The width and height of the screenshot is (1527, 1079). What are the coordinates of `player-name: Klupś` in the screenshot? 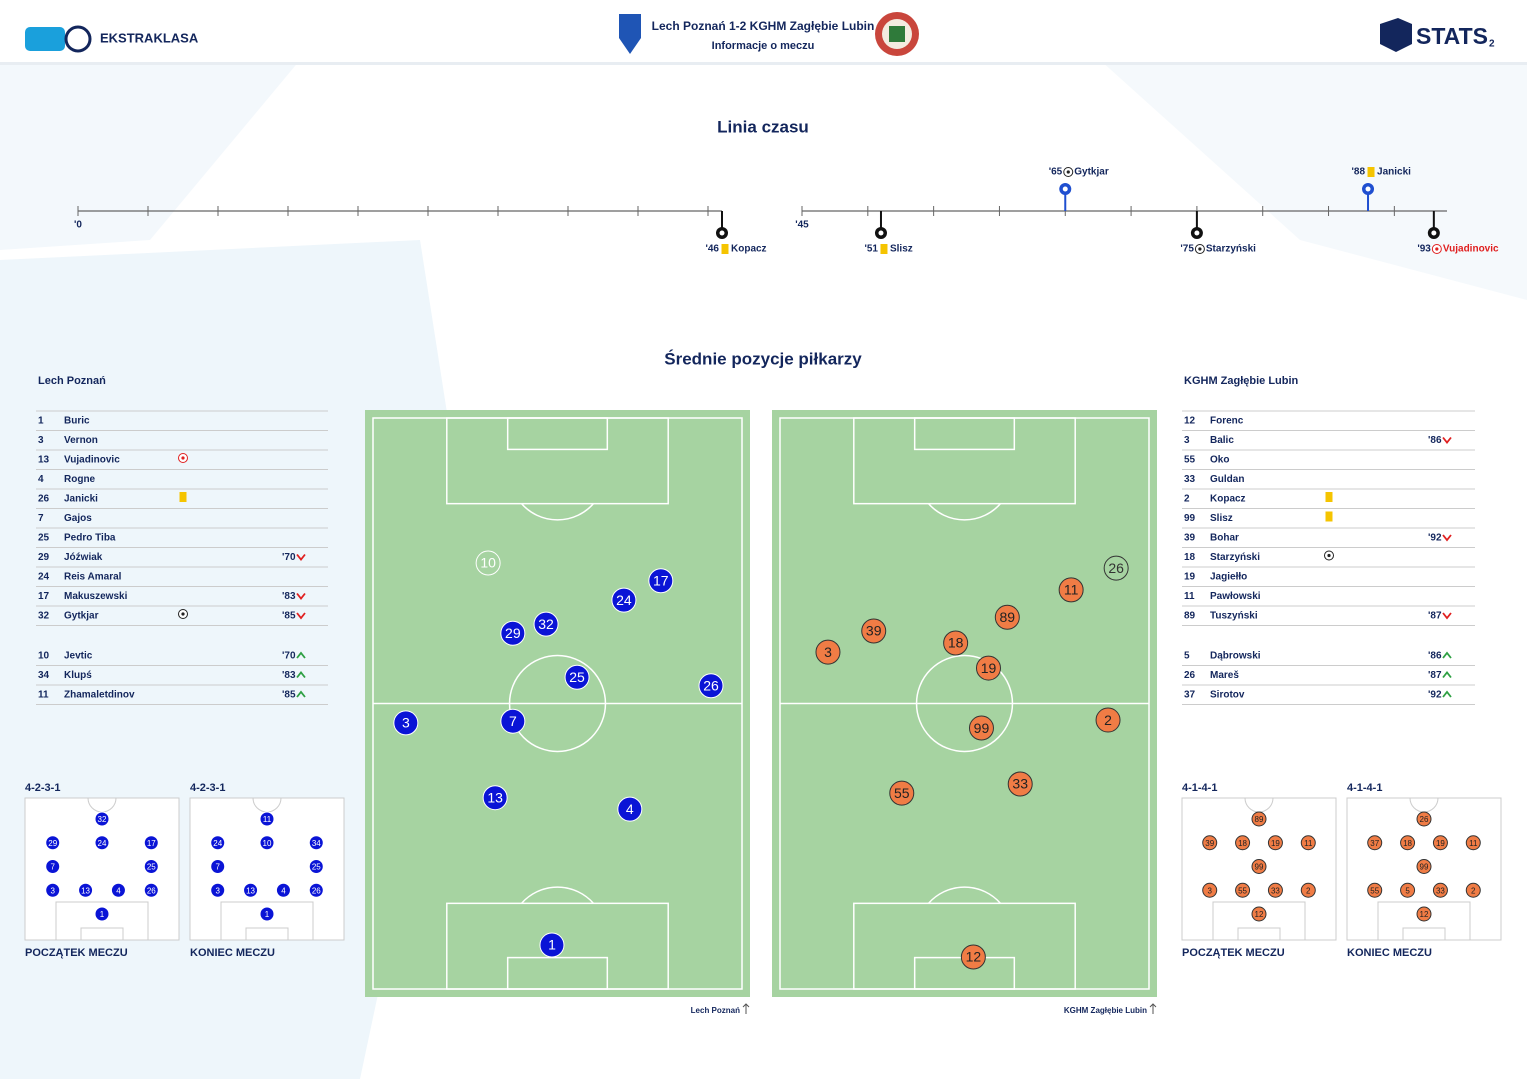 It's located at (78, 675).